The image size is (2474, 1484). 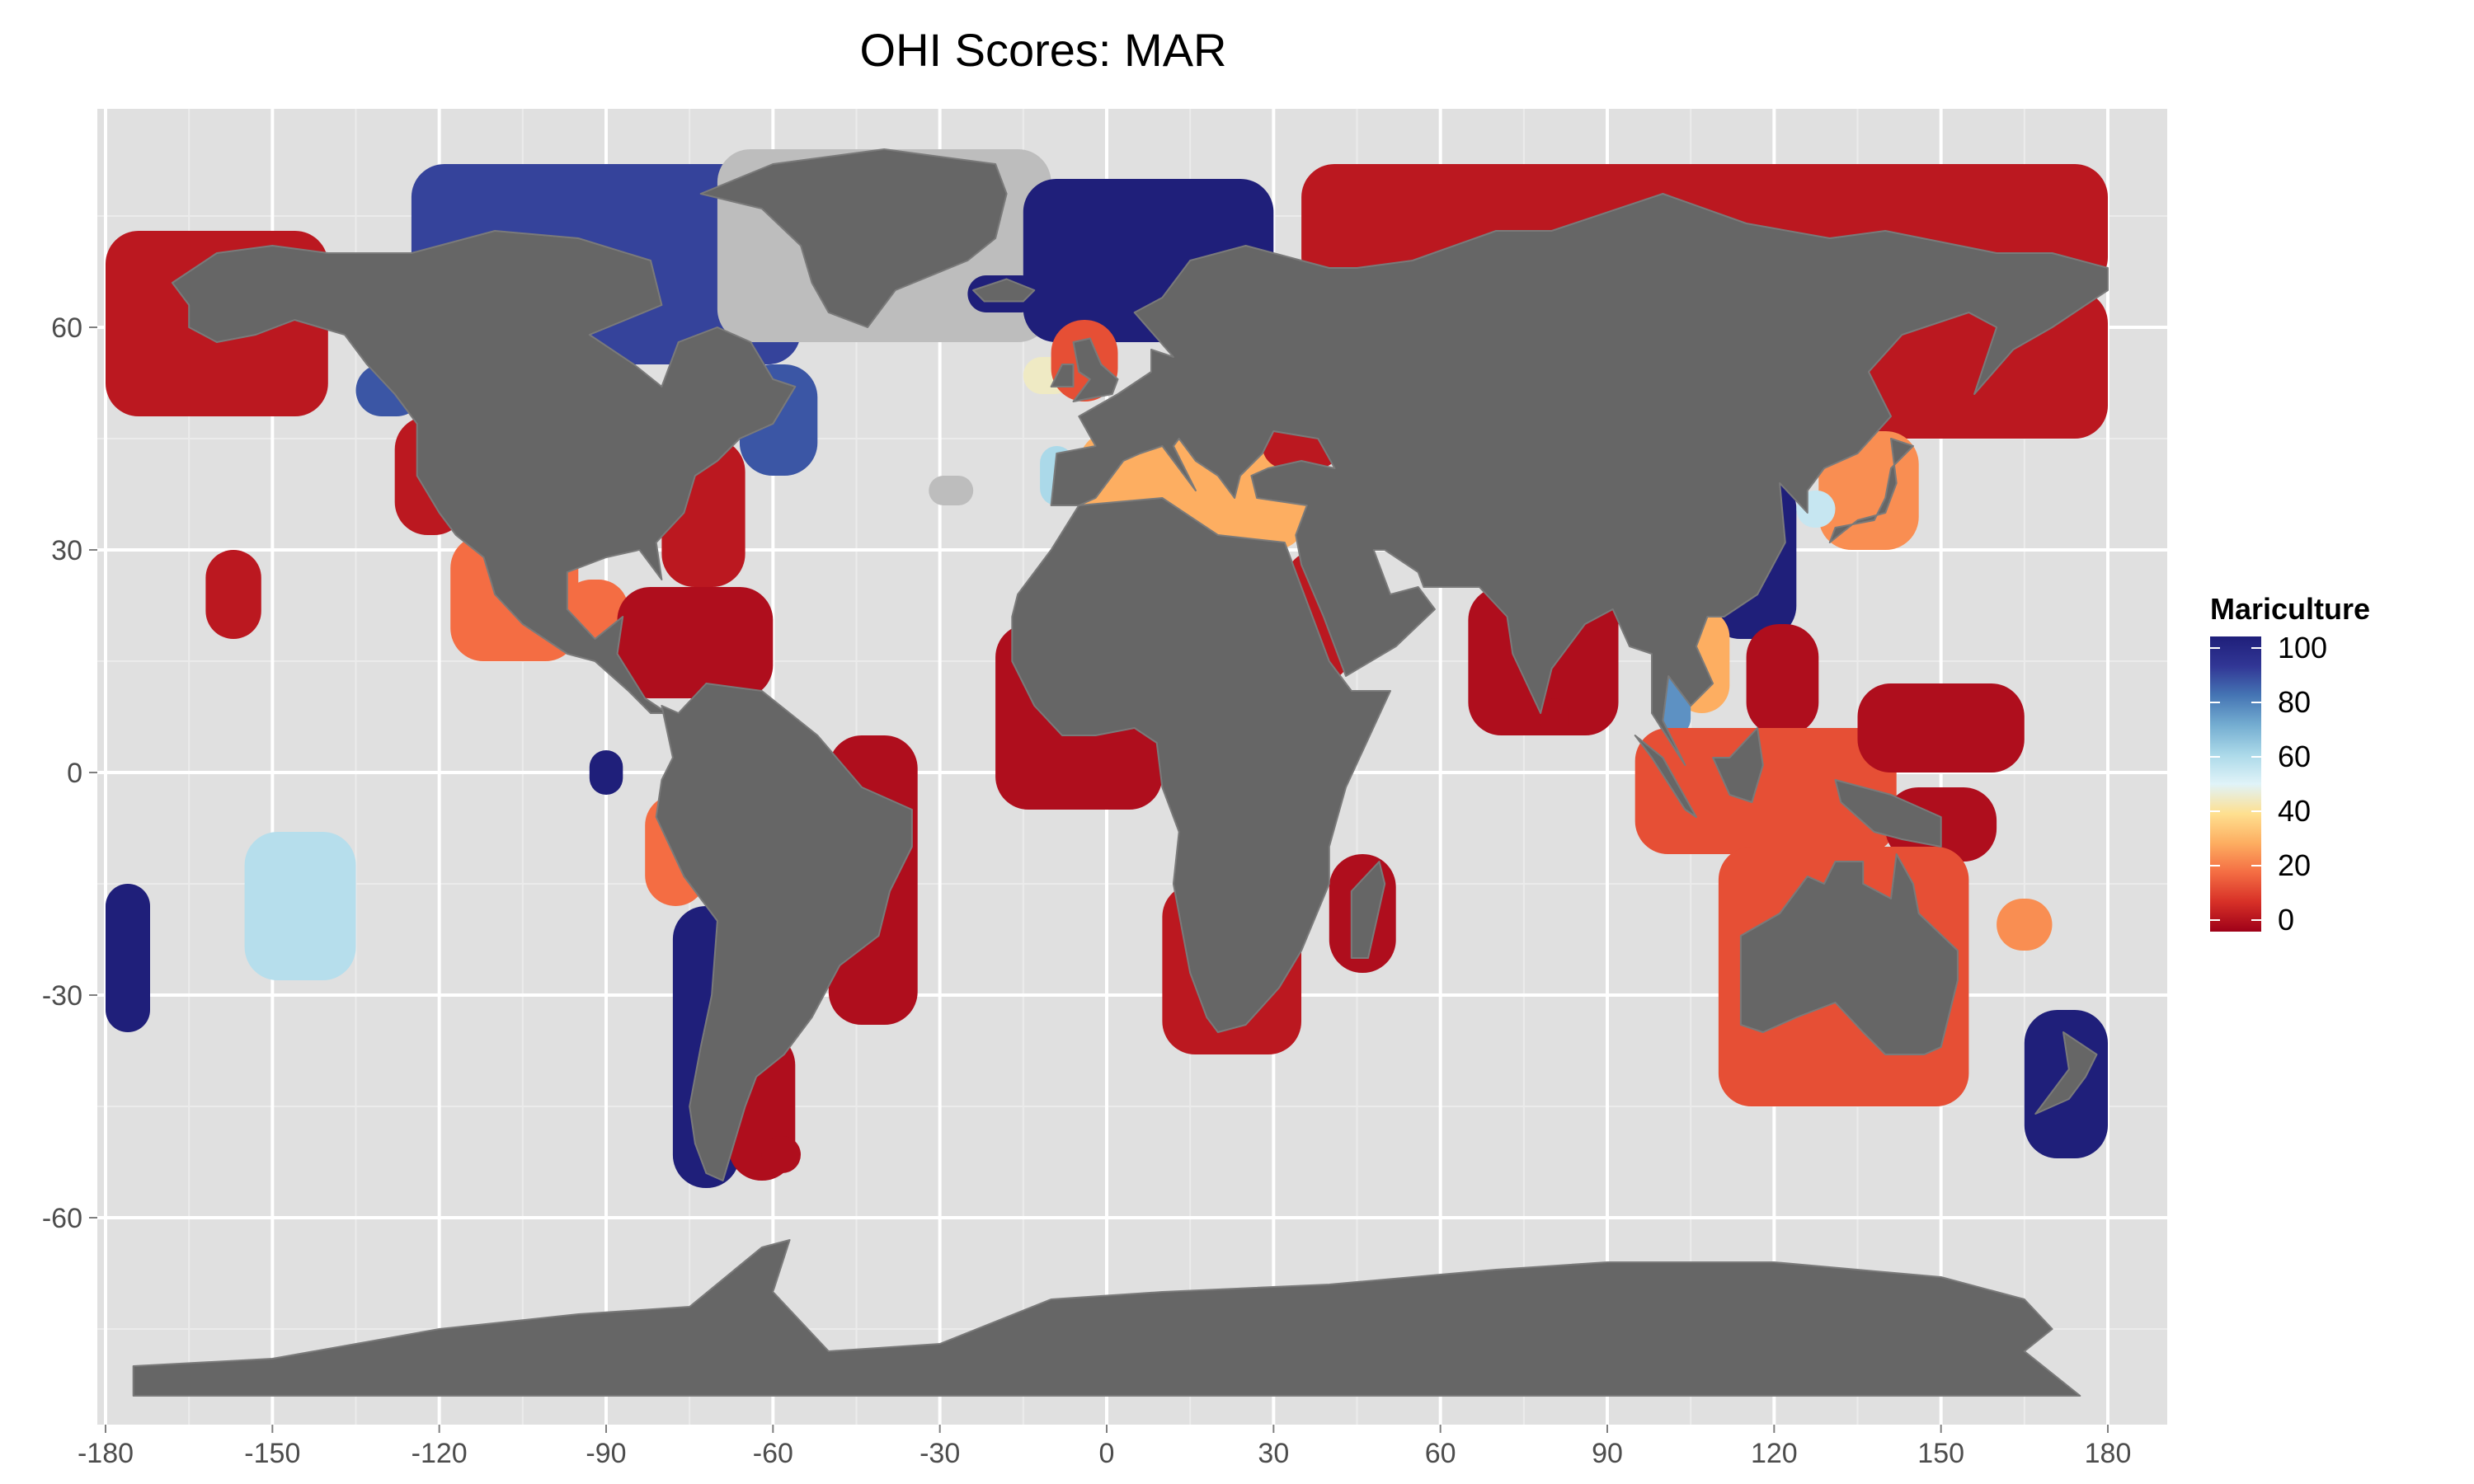 What do you see at coordinates (1774, 1453) in the screenshot?
I see `x-tick-label: 120` at bounding box center [1774, 1453].